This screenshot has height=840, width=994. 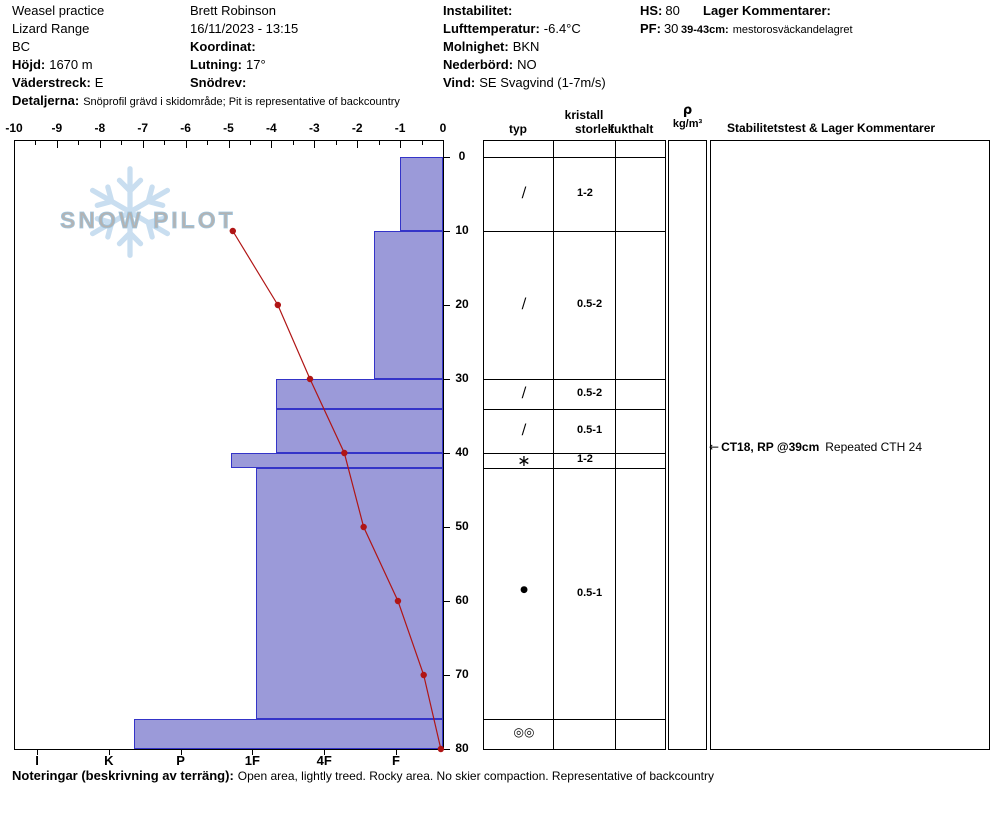 I want to click on plot-right-border, so click(x=443, y=444).